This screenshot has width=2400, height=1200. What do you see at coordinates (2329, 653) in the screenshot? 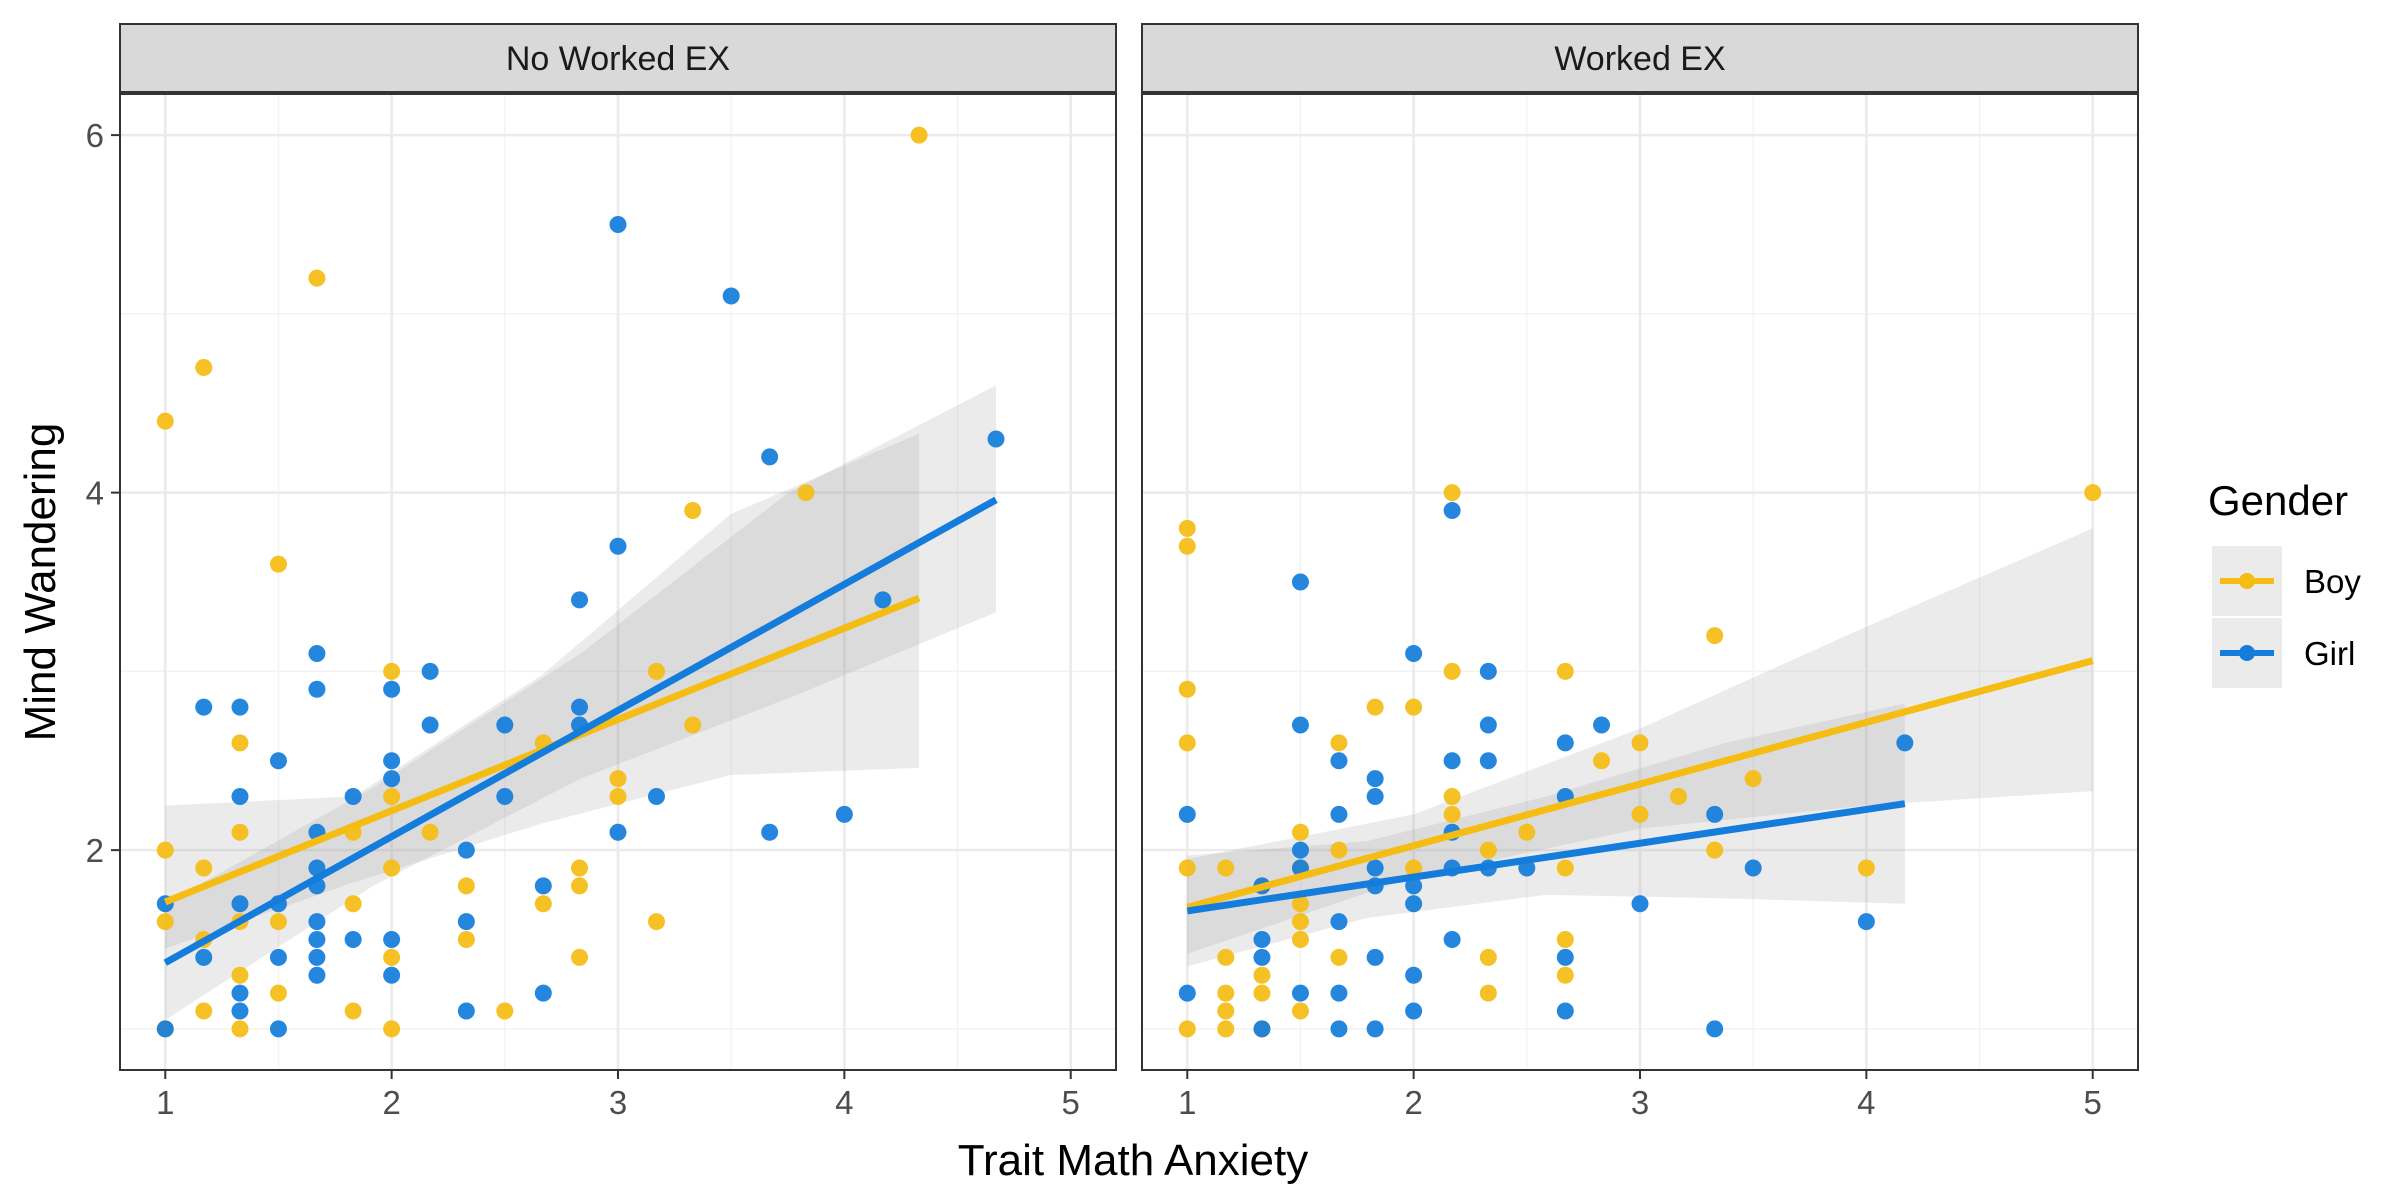
I see `legend-label-girl: Girl` at bounding box center [2329, 653].